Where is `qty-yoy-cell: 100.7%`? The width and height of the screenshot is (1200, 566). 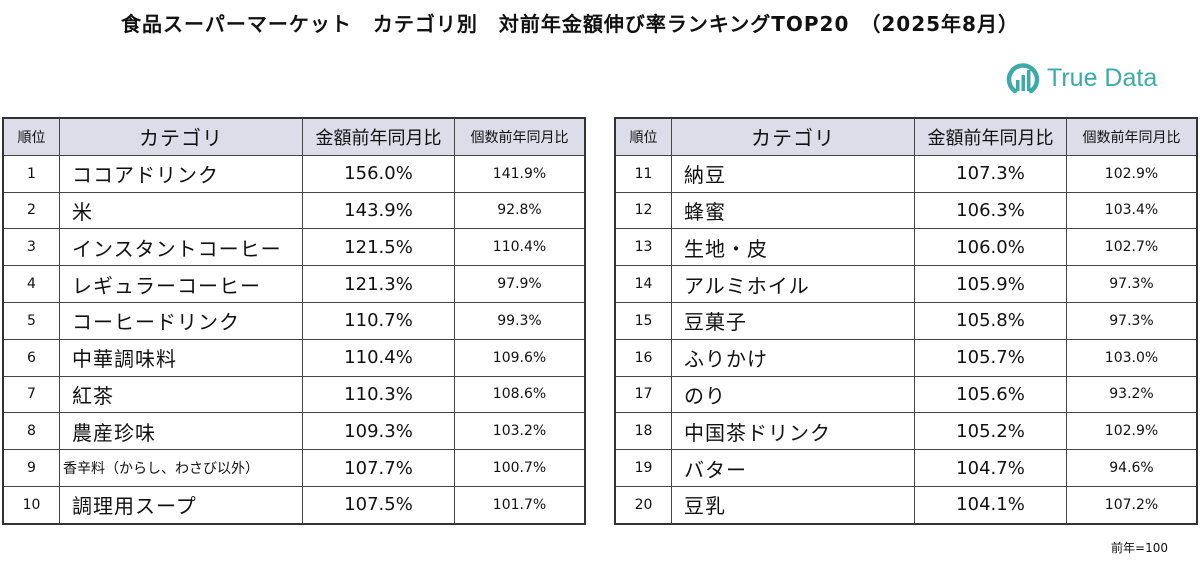
qty-yoy-cell: 100.7% is located at coordinates (520, 468).